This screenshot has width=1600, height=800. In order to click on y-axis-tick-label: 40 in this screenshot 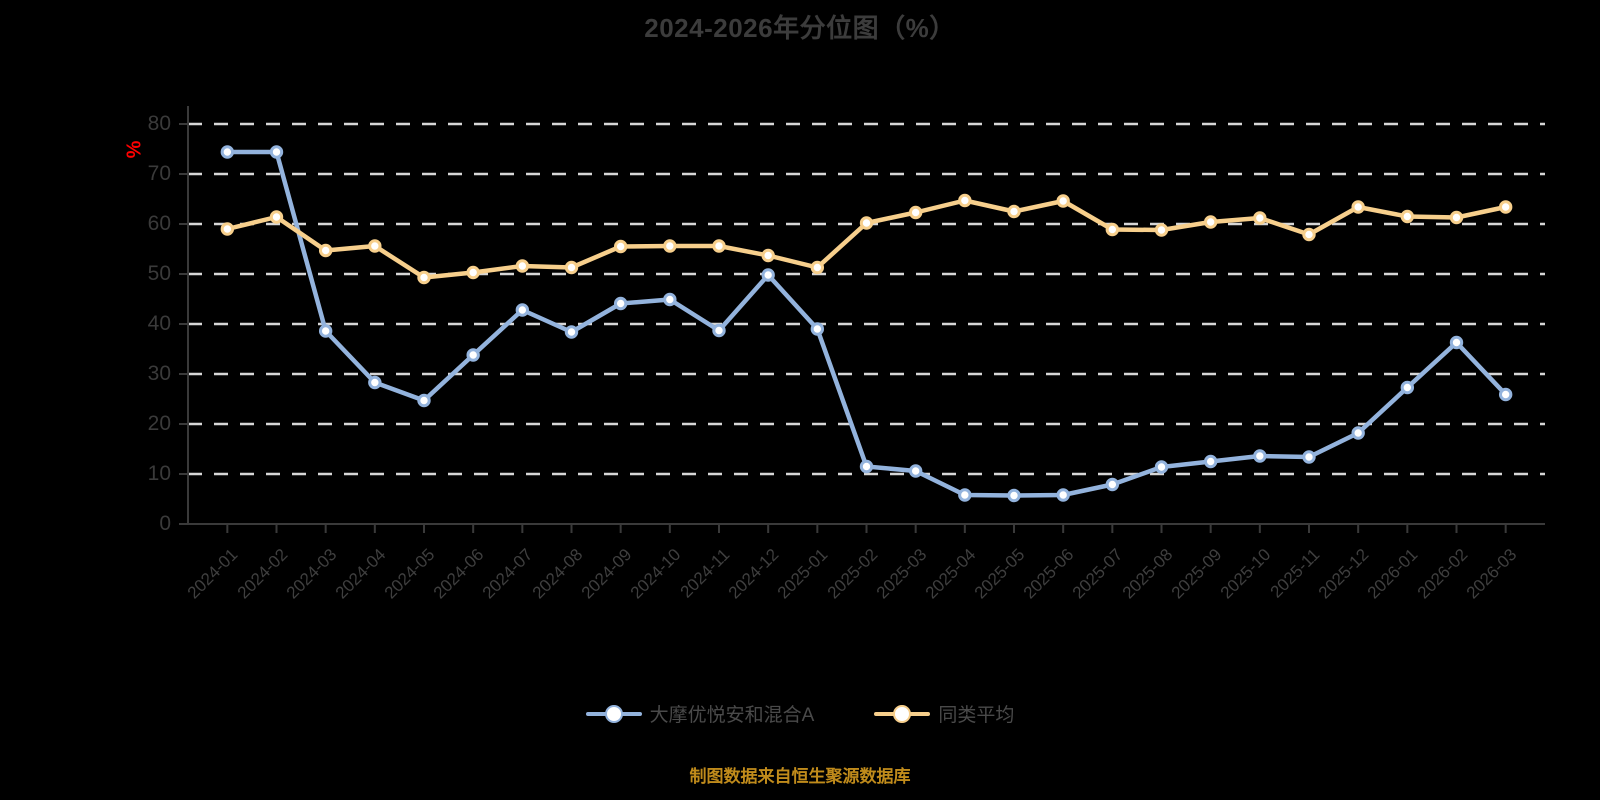, I will do `click(159, 323)`.